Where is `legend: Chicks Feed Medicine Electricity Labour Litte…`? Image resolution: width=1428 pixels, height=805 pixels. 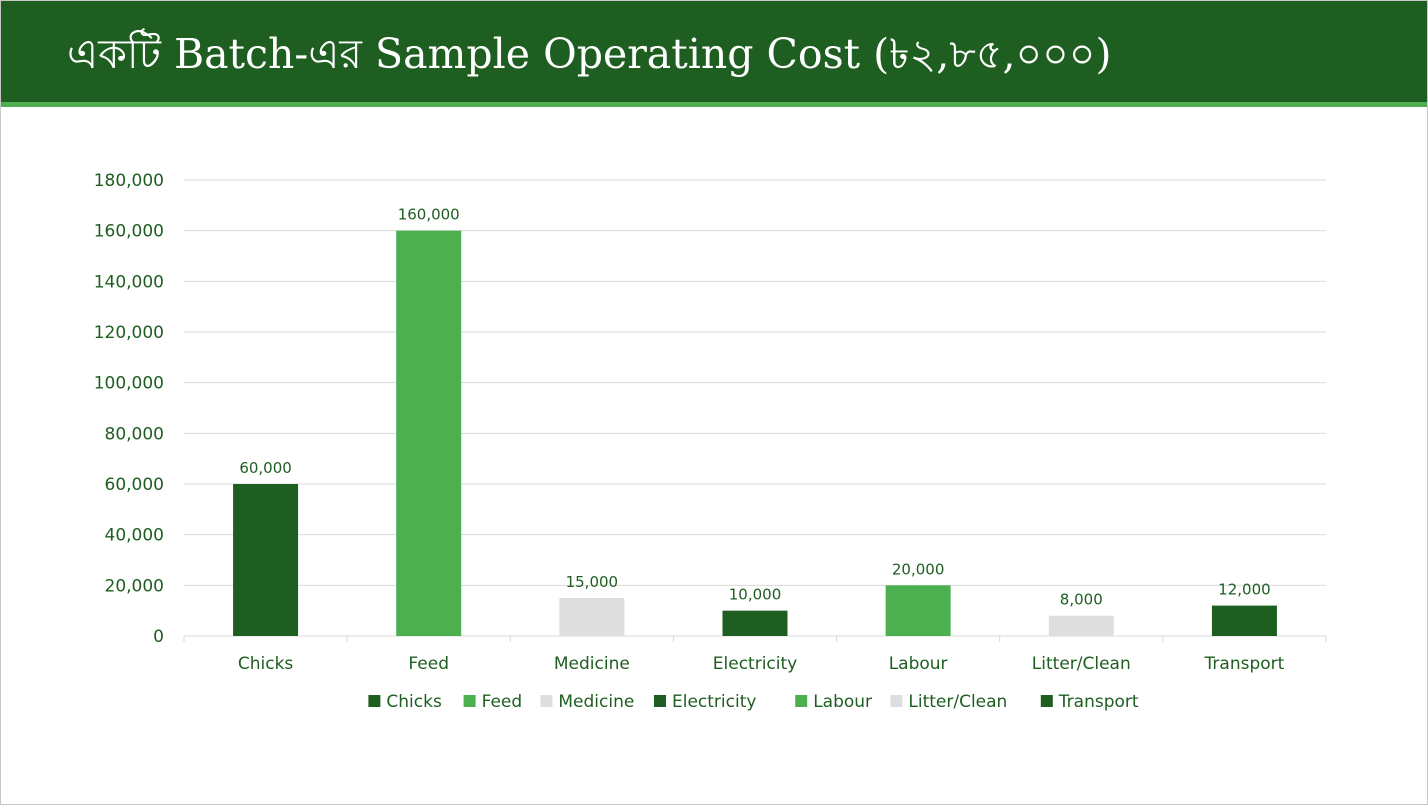 legend: Chicks Feed Medicine Electricity Labour Litte… is located at coordinates (753, 702).